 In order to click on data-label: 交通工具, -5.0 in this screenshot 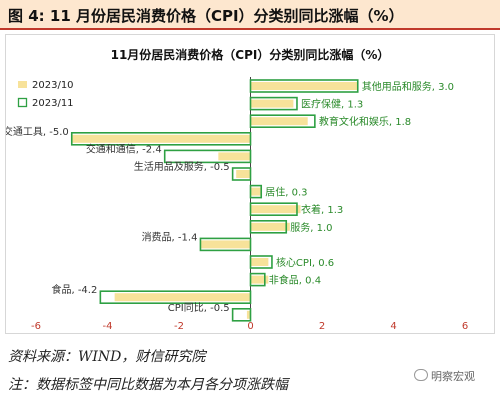, I will do `click(37, 131)`.